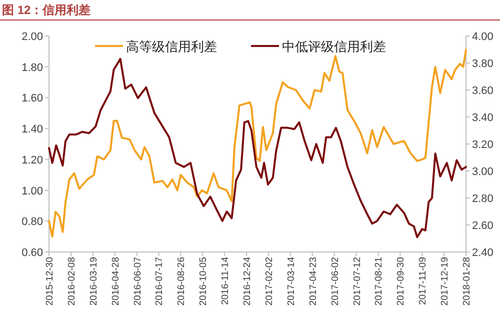  I want to click on y2-tick-label: 3.40, so click(483, 118).